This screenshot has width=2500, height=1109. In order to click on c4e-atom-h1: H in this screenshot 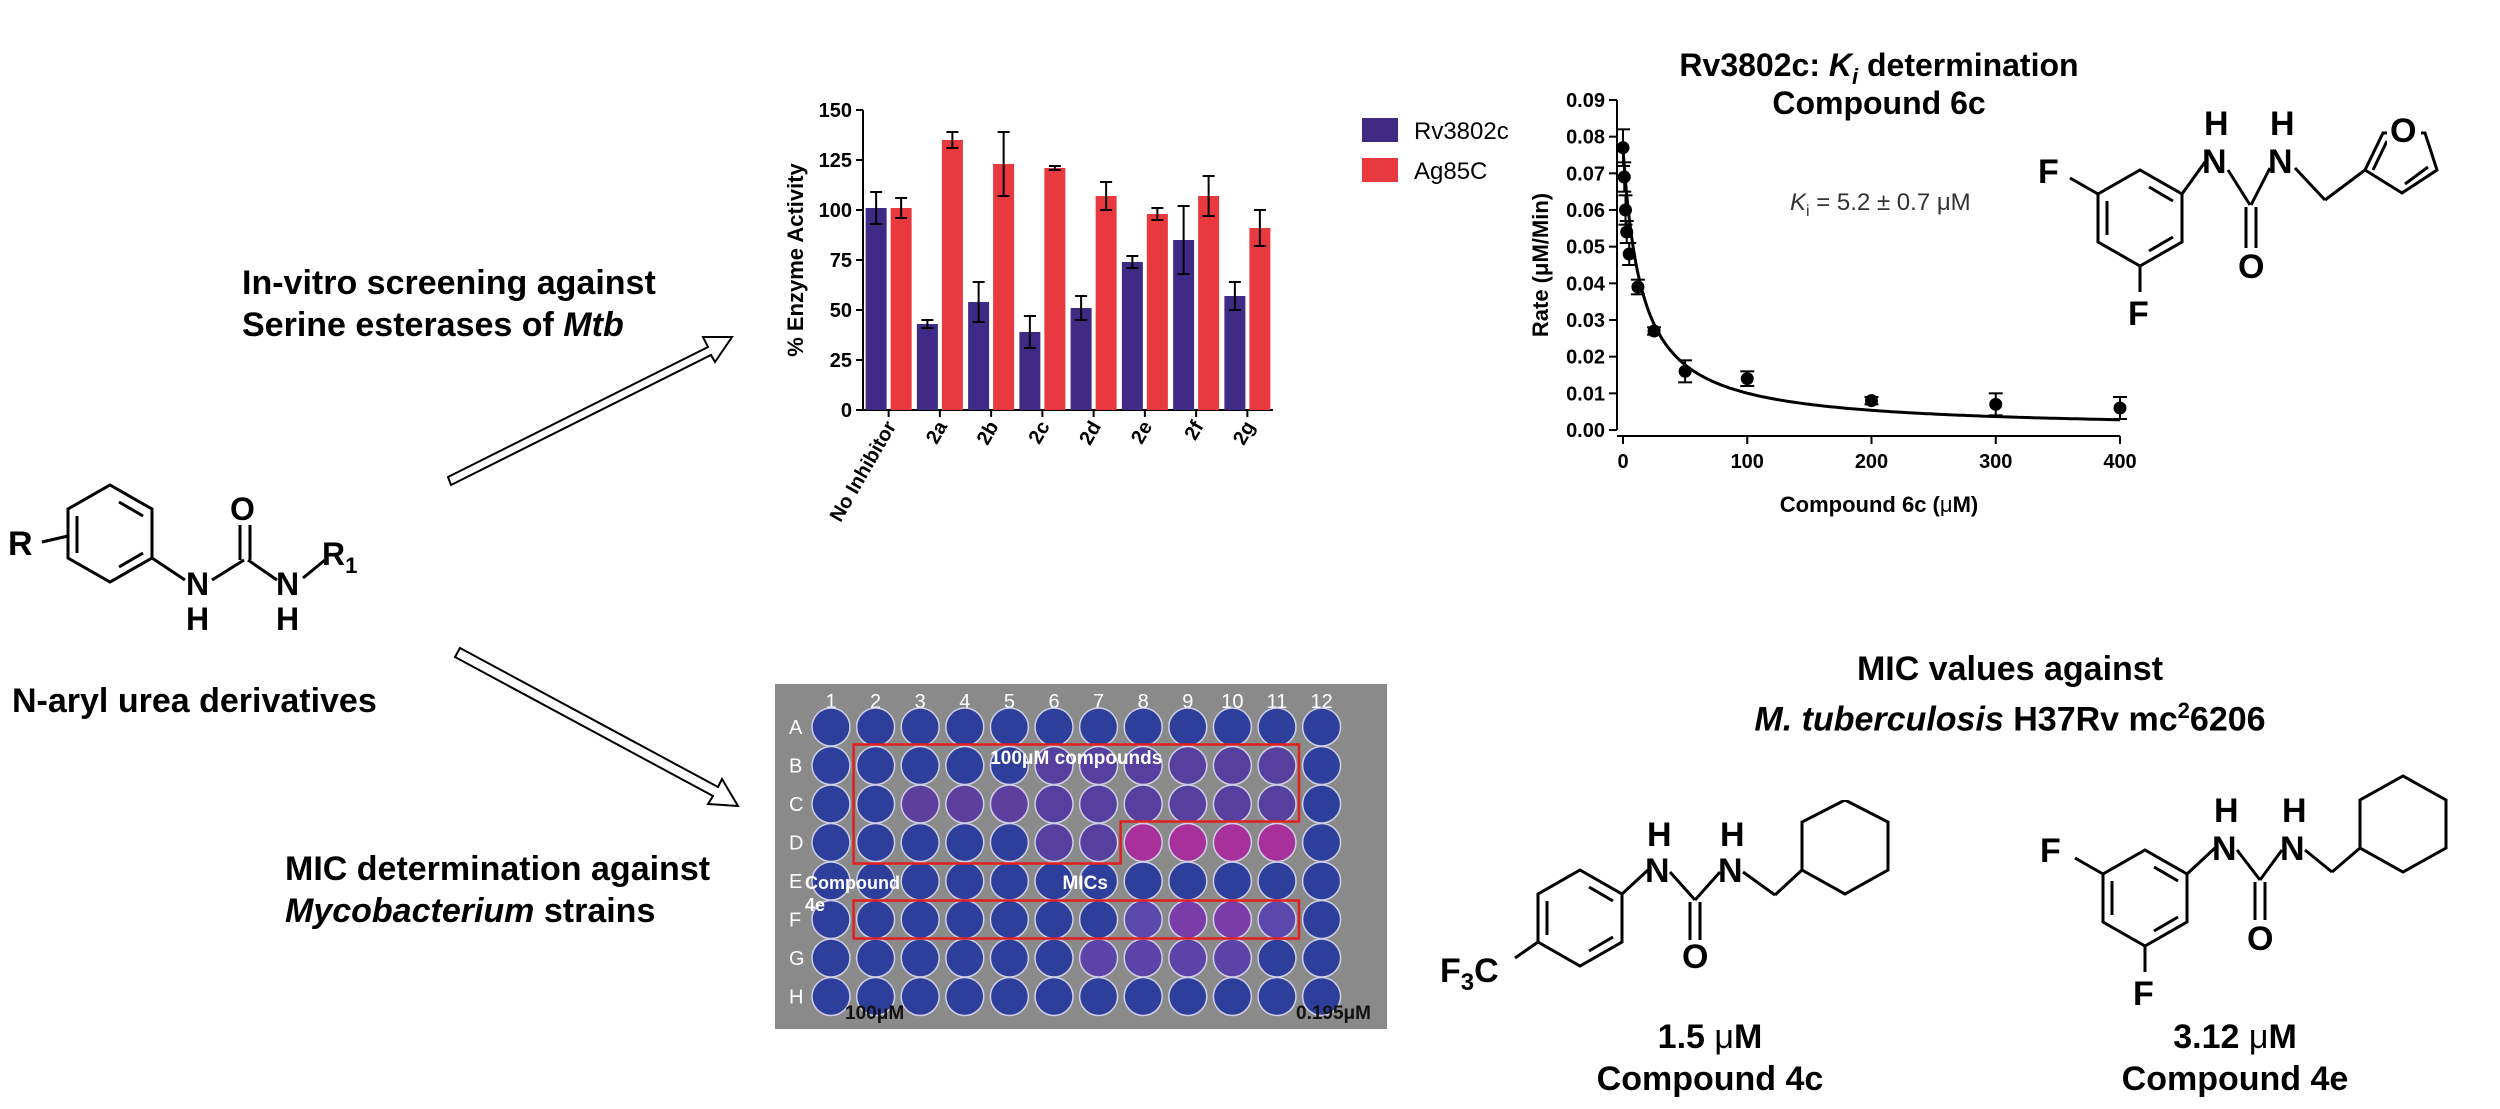, I will do `click(2226, 811)`.